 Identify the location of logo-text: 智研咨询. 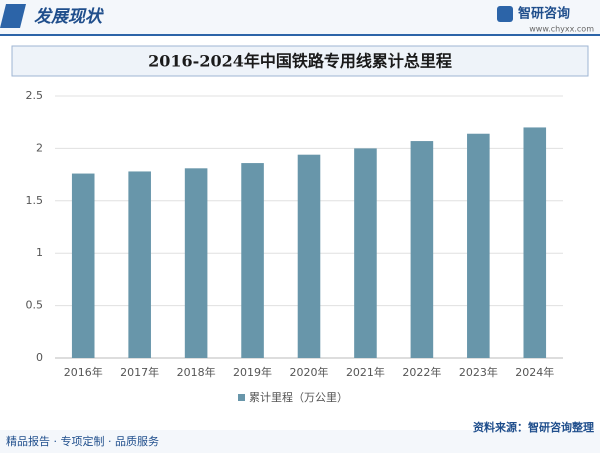
(544, 14).